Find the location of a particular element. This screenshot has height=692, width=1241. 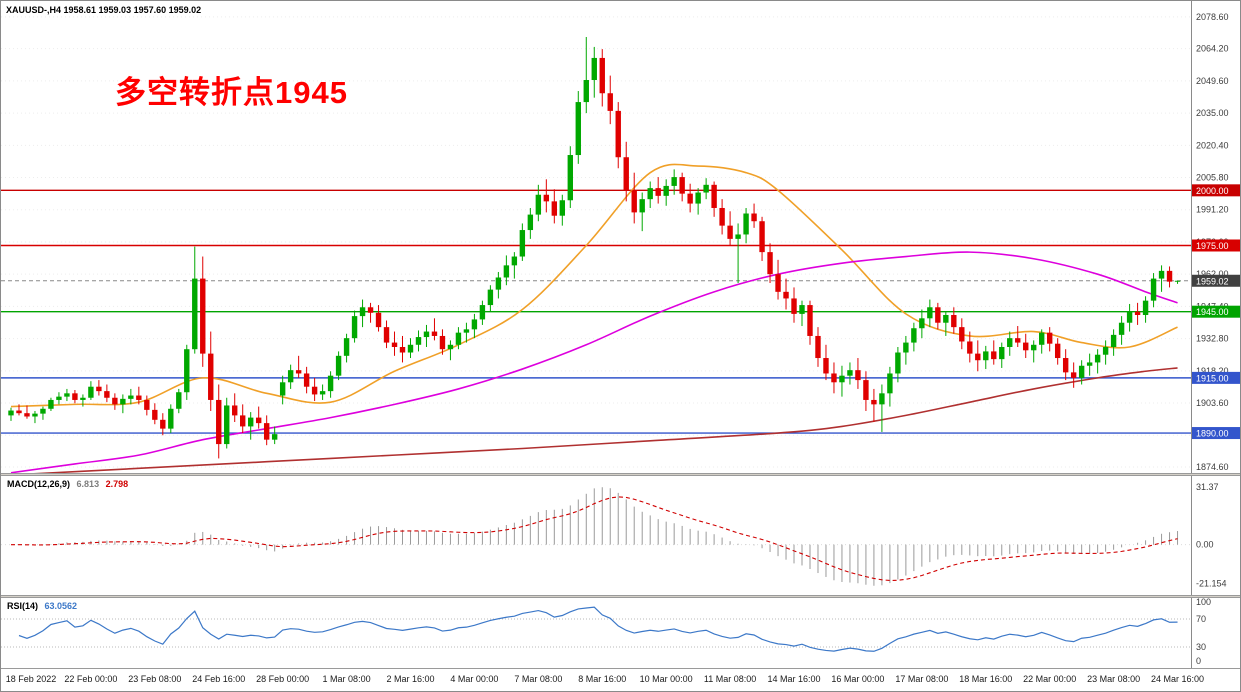

svg-text: 1991.20 is located at coordinates (1212, 210).